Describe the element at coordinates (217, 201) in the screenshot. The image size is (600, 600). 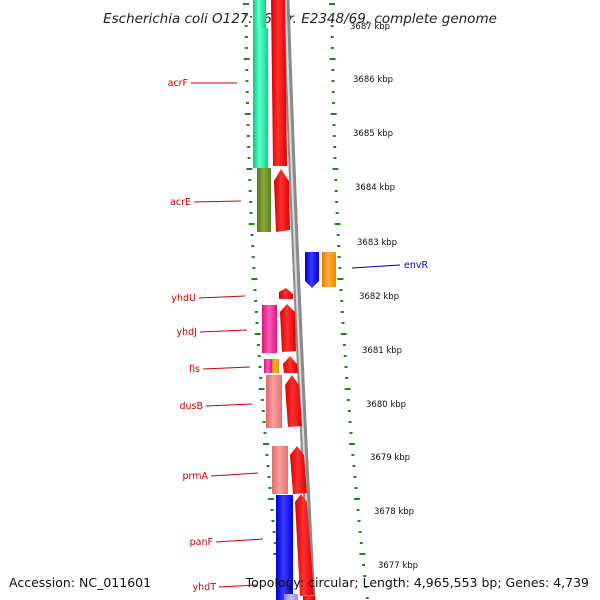
I see `leader-acrE` at that location.